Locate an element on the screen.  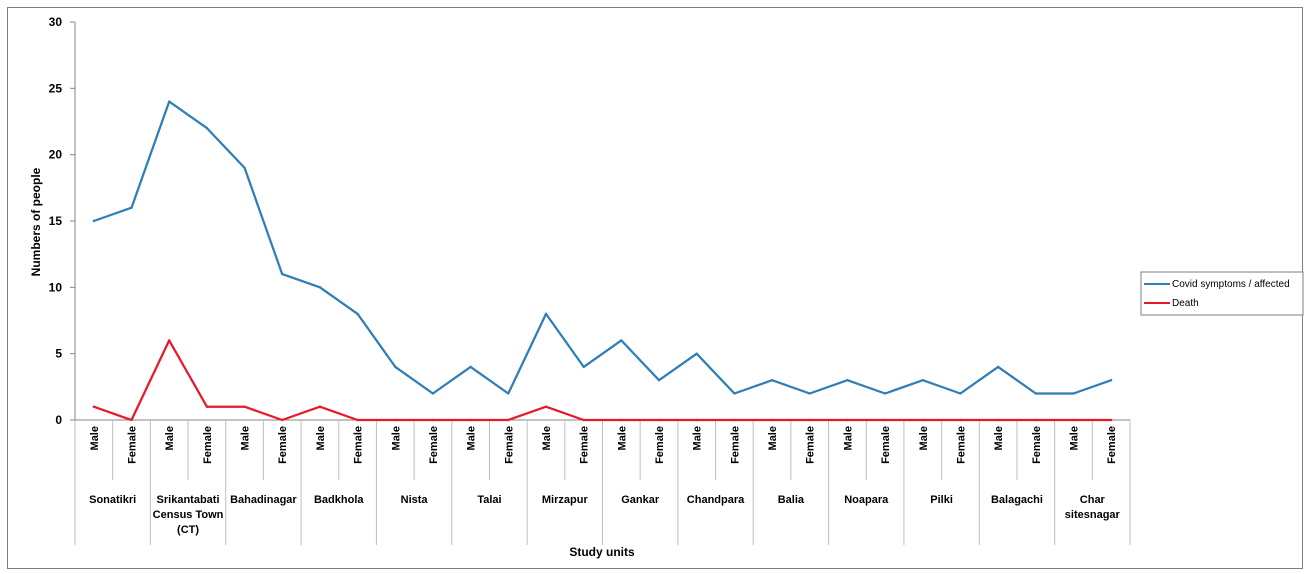
x-group-label: Chandpara is located at coordinates (716, 500).